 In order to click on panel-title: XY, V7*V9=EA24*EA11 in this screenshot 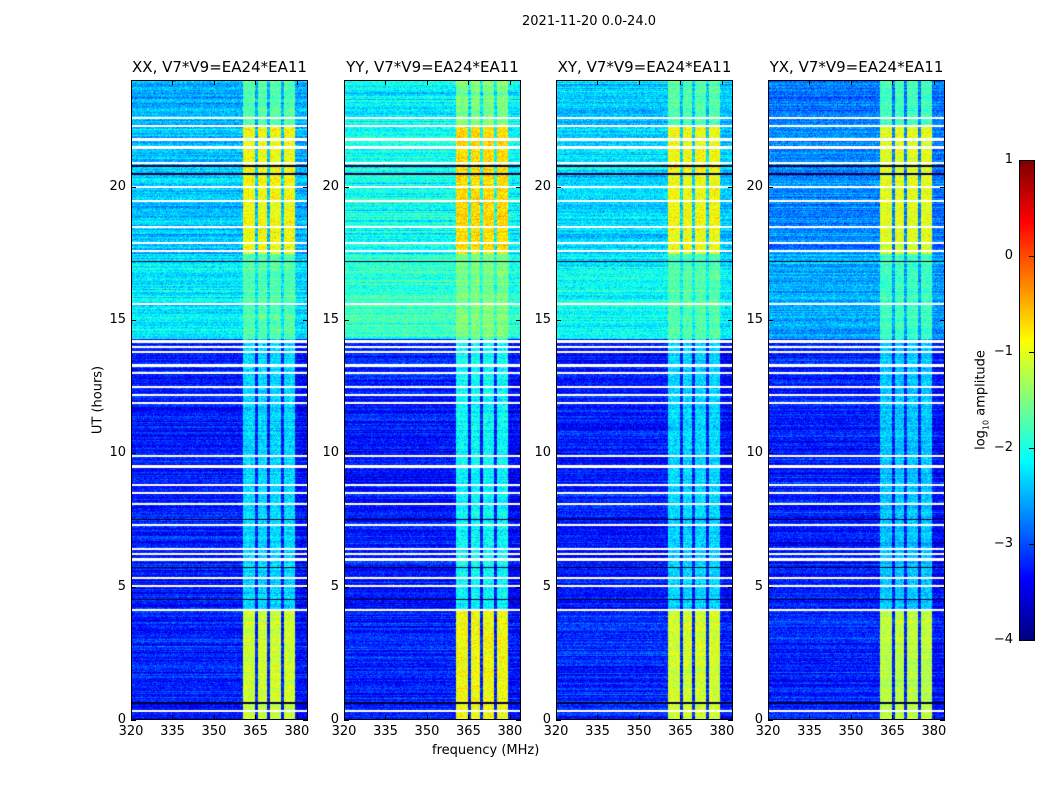, I will do `click(644, 67)`.